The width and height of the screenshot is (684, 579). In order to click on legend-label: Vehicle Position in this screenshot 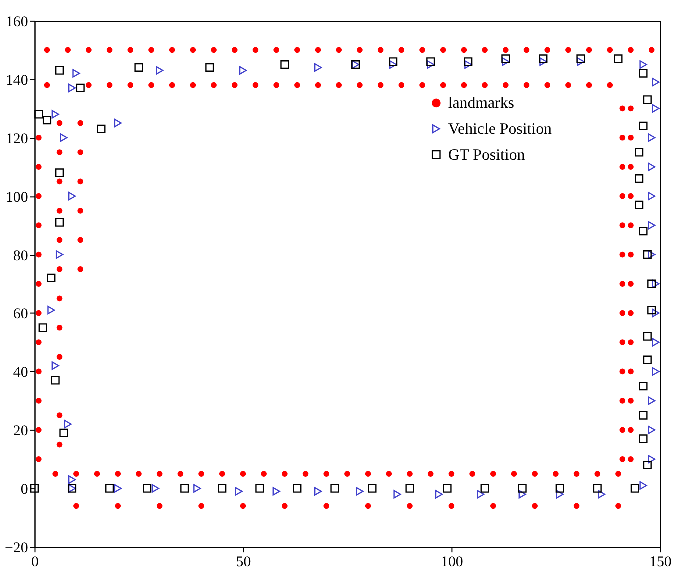, I will do `click(500, 129)`.